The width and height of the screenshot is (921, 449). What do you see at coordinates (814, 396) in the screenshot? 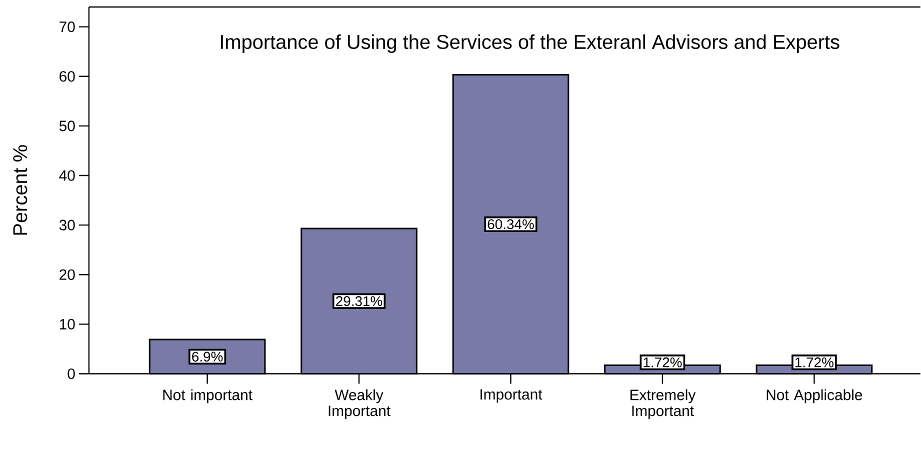
I see `x-tick-label: Not Applicable` at bounding box center [814, 396].